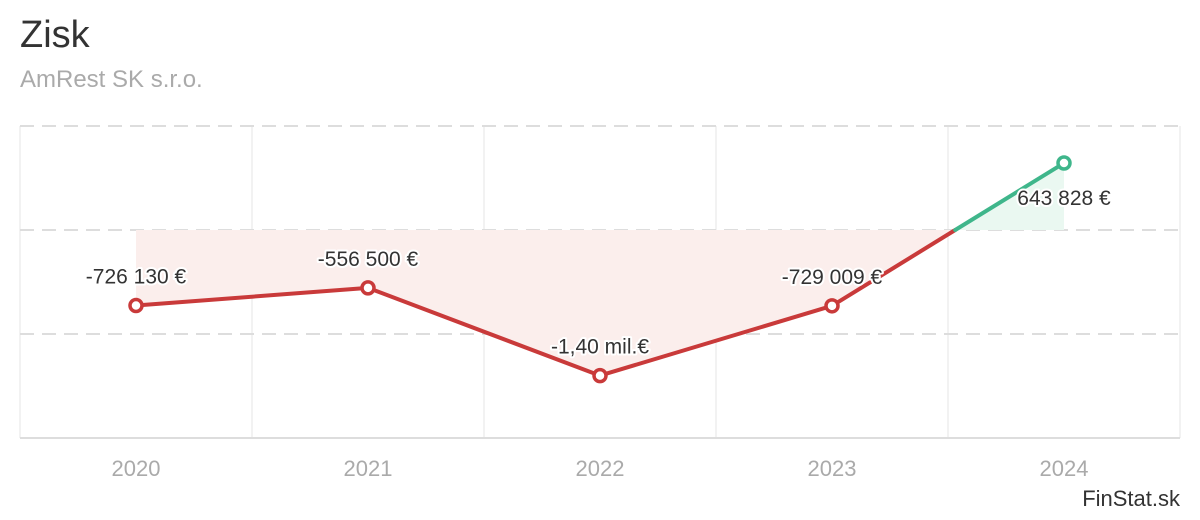 This screenshot has height=520, width=1200. Describe the element at coordinates (1064, 198) in the screenshot. I see `data-label-2024: 643 828 €` at that location.